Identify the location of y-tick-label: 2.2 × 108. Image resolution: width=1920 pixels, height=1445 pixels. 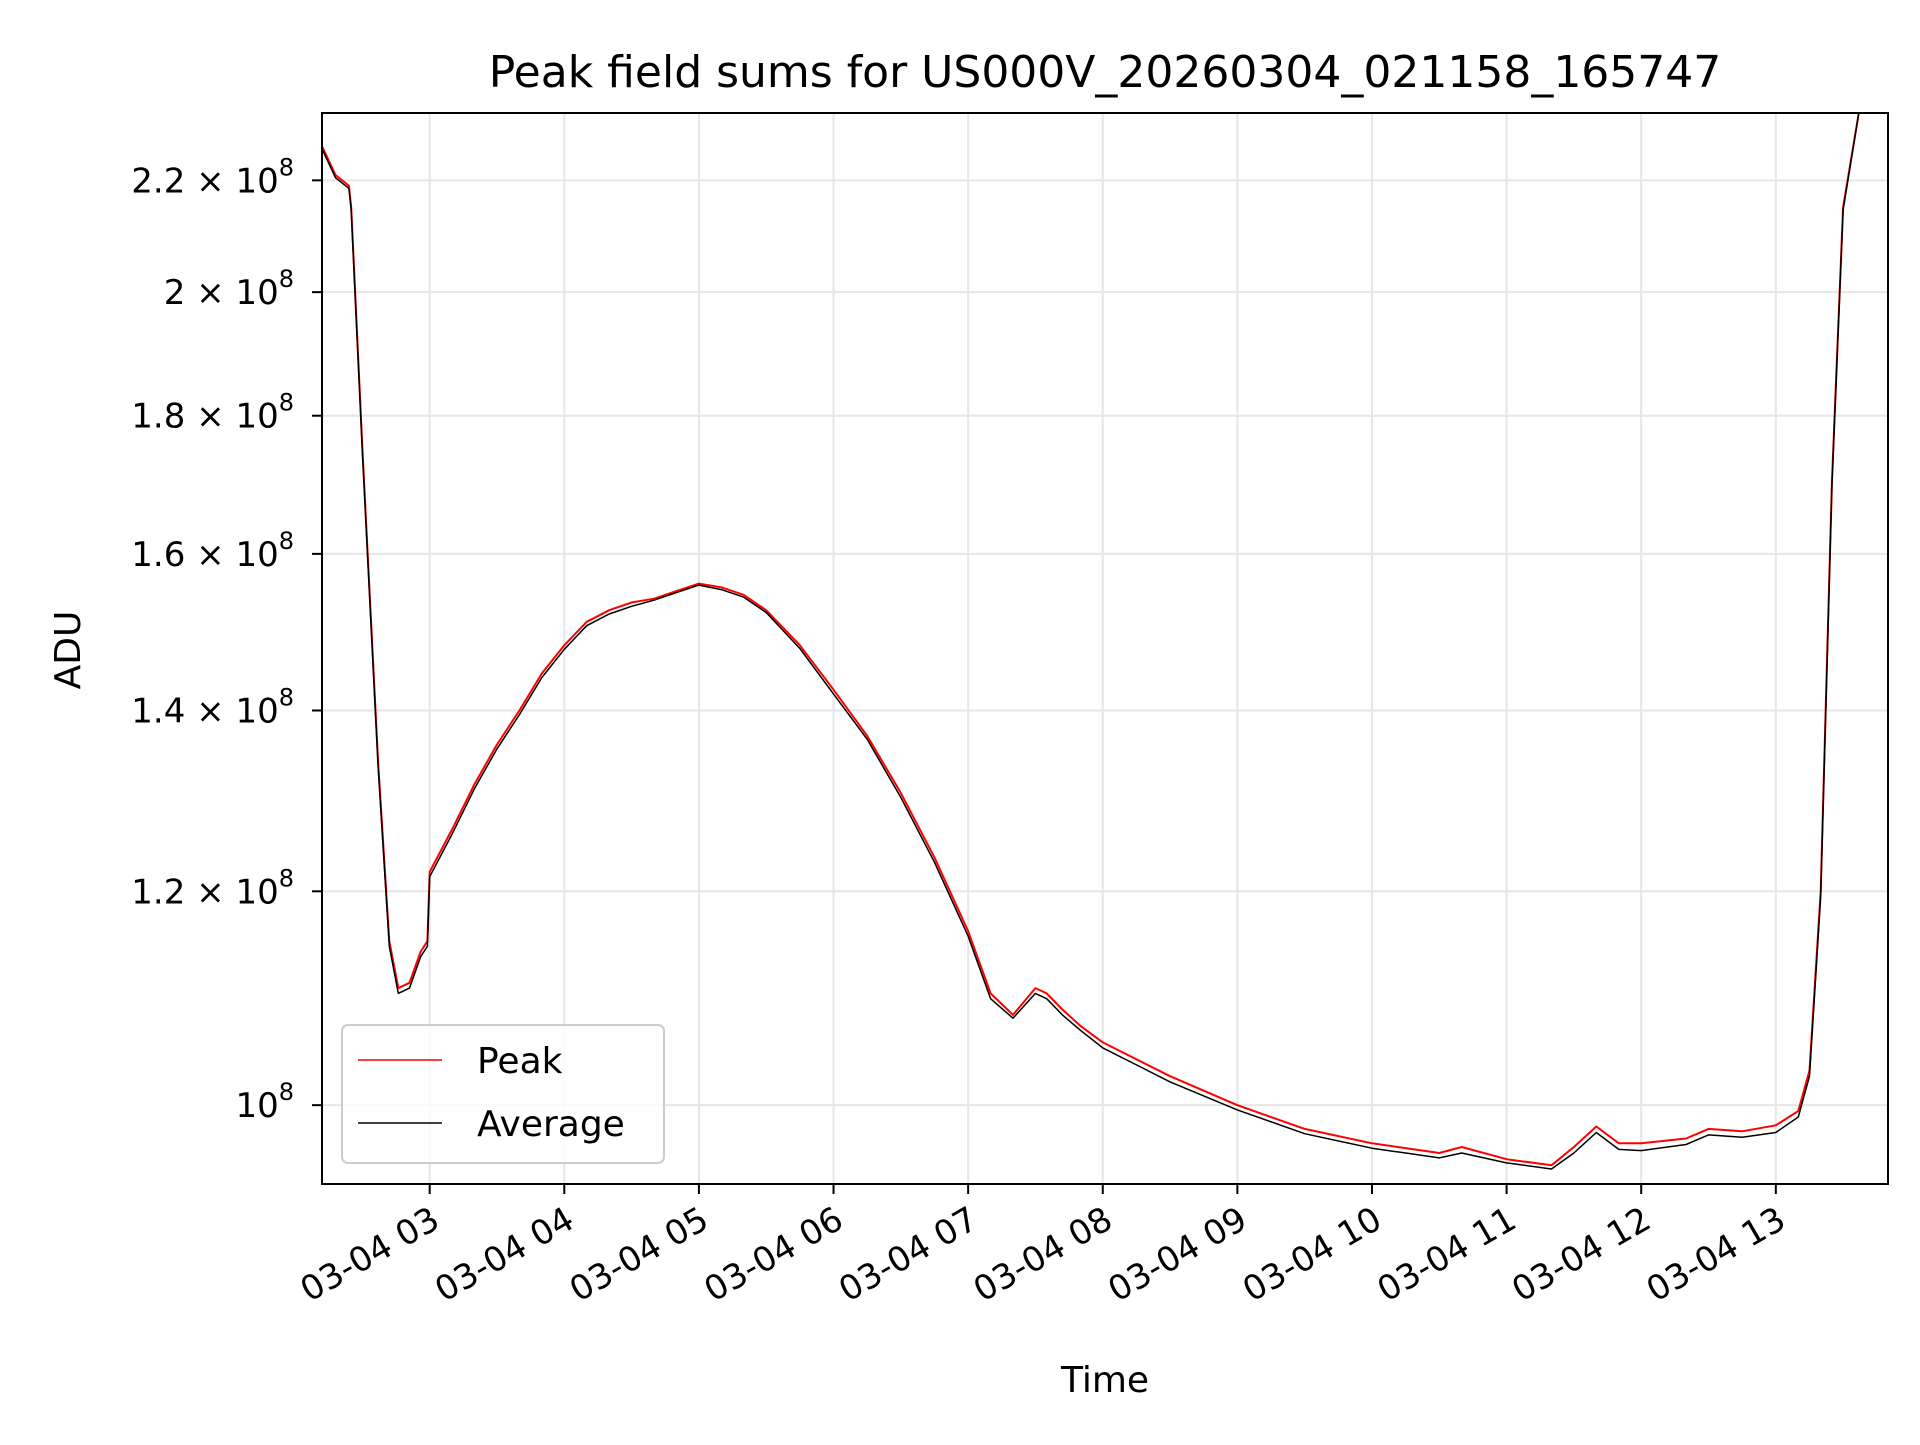
(212, 177).